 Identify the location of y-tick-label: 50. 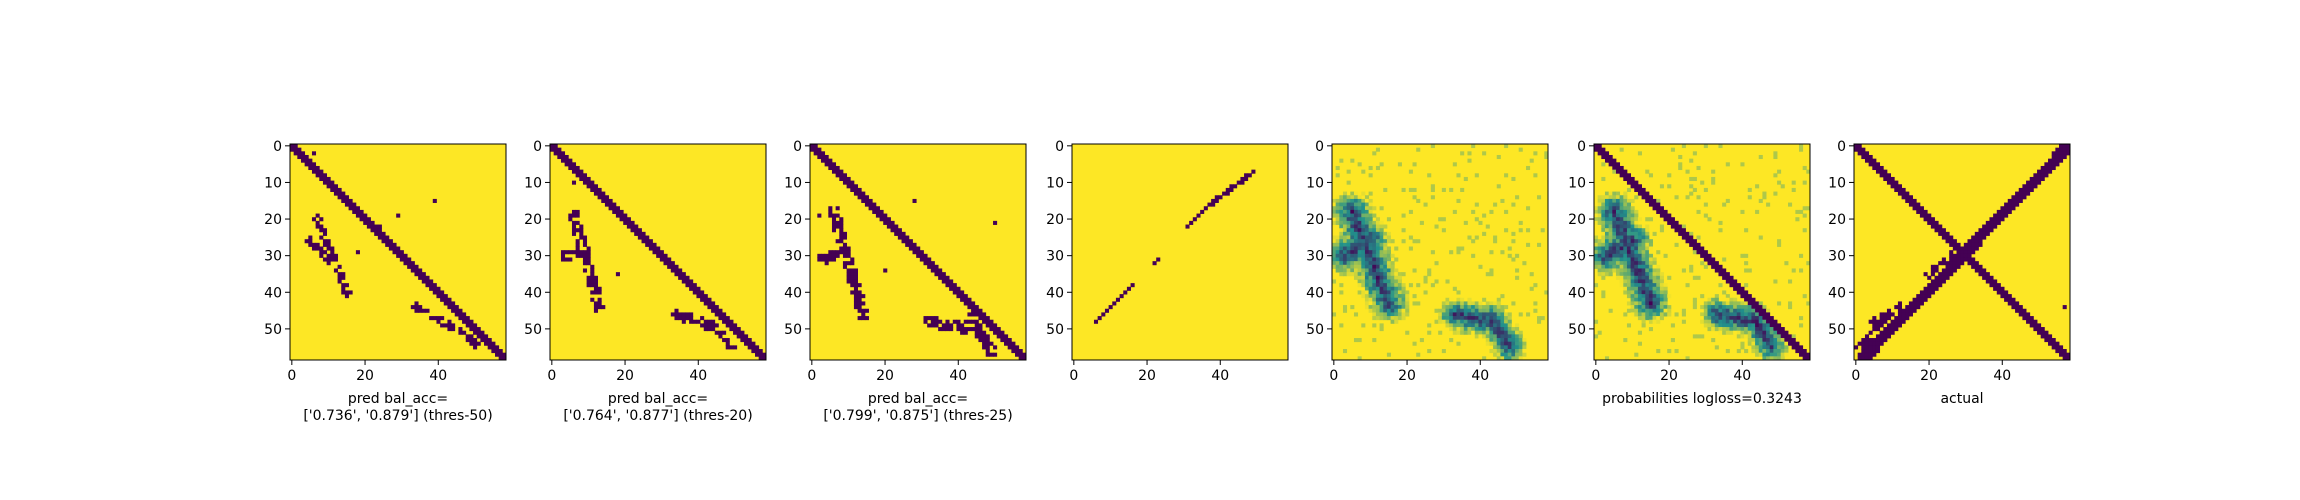
(533, 330).